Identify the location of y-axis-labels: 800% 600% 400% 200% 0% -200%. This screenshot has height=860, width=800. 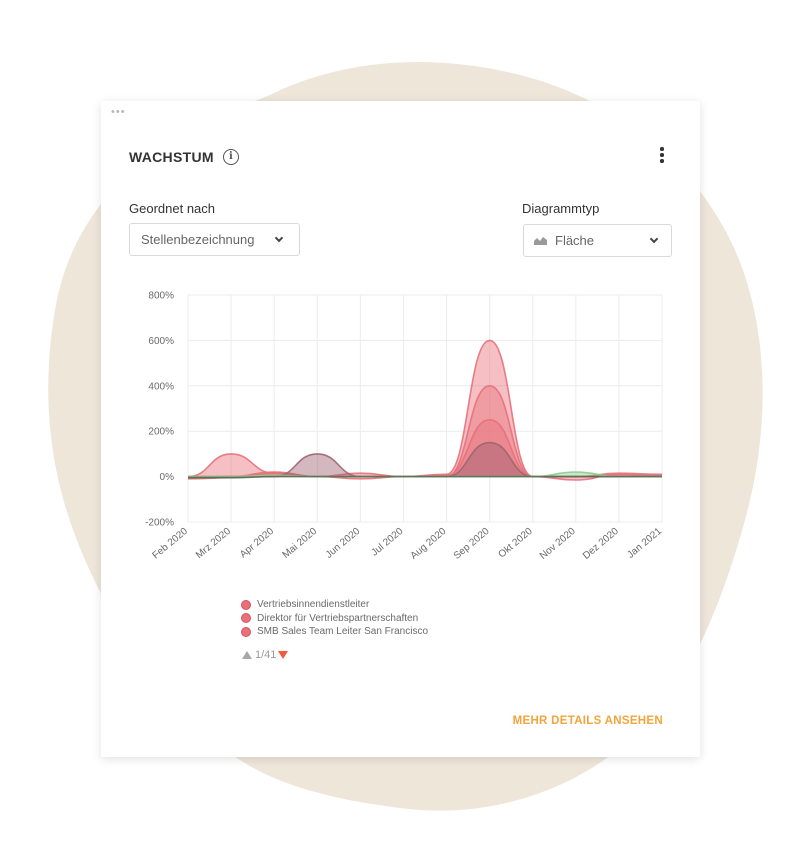
(159, 410).